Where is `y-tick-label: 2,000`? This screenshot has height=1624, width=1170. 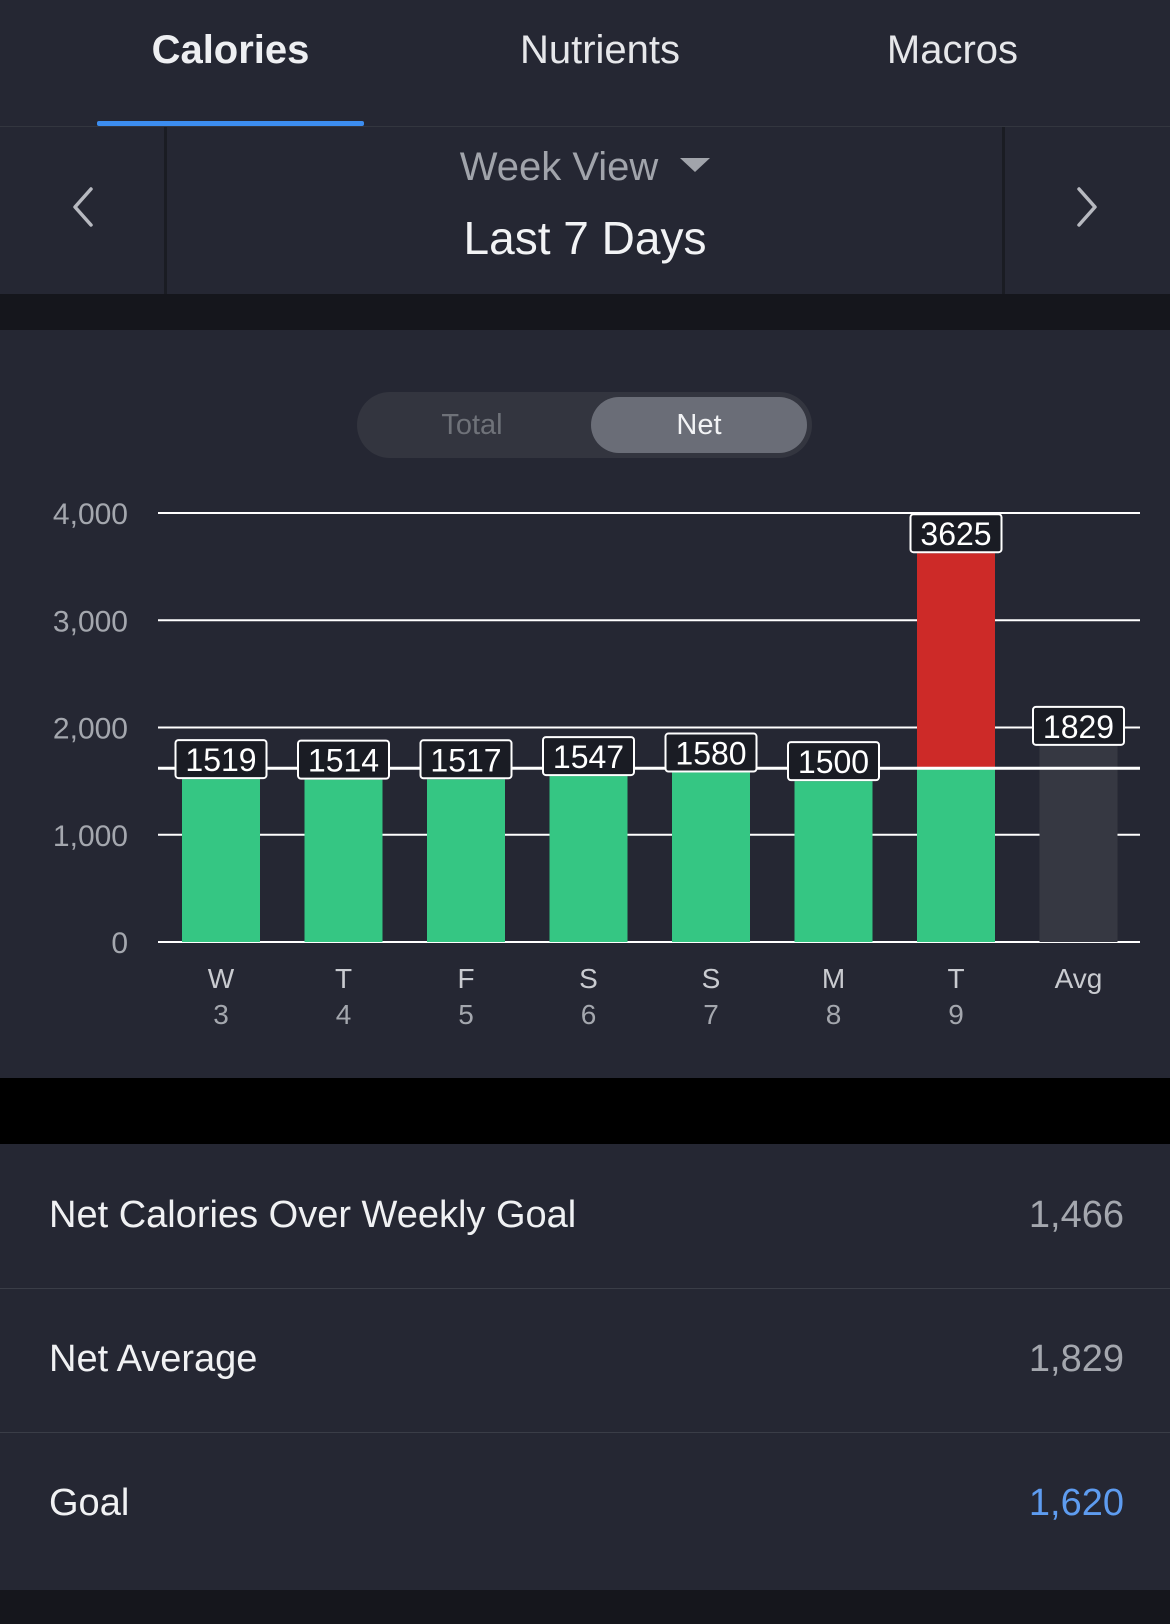
y-tick-label: 2,000 is located at coordinates (90, 729).